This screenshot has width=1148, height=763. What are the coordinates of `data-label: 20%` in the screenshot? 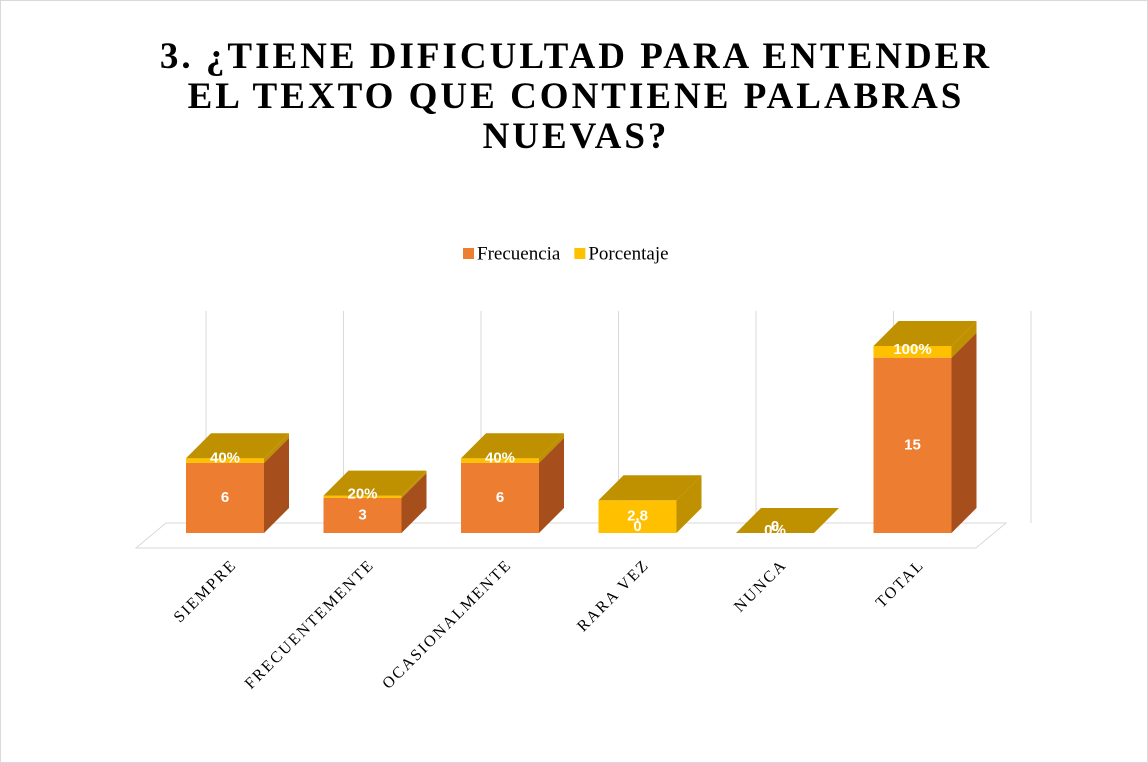 It's located at (362, 494).